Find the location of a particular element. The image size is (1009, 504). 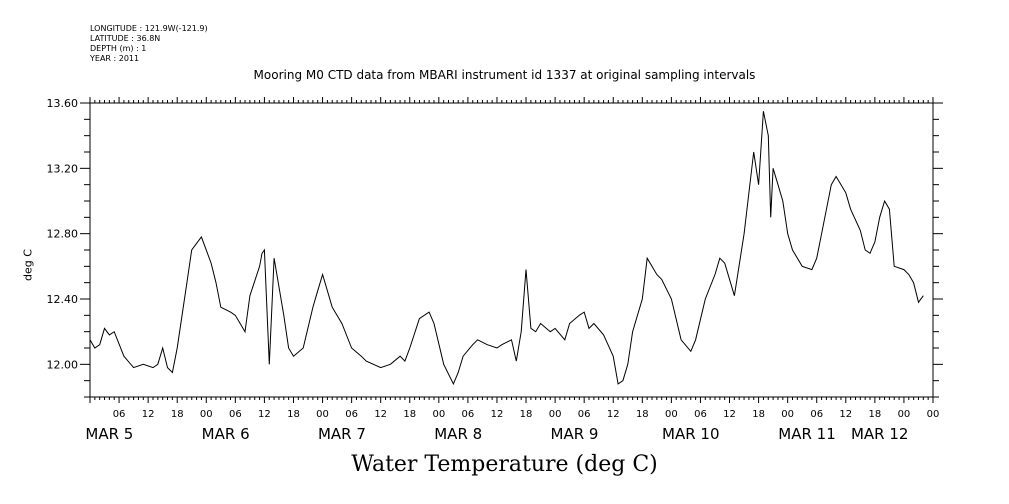

x-day-label: MAR 7 is located at coordinates (342, 434).